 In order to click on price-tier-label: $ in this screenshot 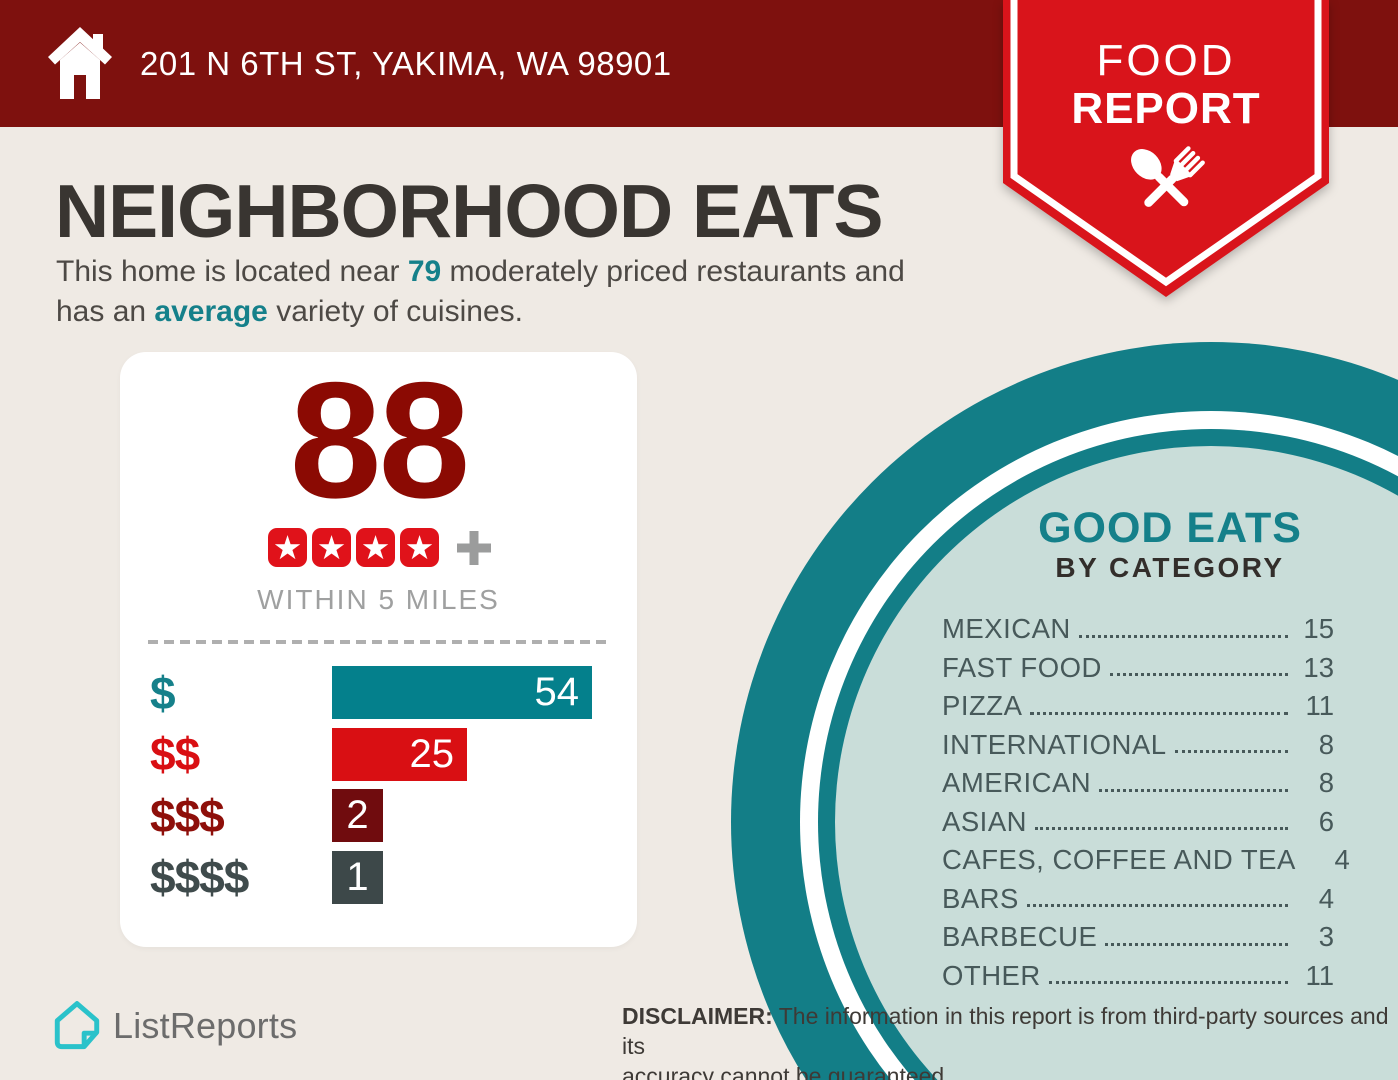, I will do `click(163, 692)`.